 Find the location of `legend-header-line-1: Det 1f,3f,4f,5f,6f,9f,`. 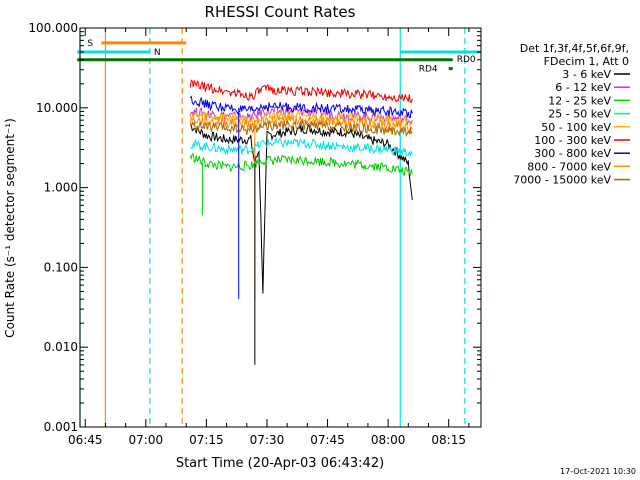

legend-header-line-1: Det 1f,3f,4f,5f,6f,9f, is located at coordinates (574, 48).